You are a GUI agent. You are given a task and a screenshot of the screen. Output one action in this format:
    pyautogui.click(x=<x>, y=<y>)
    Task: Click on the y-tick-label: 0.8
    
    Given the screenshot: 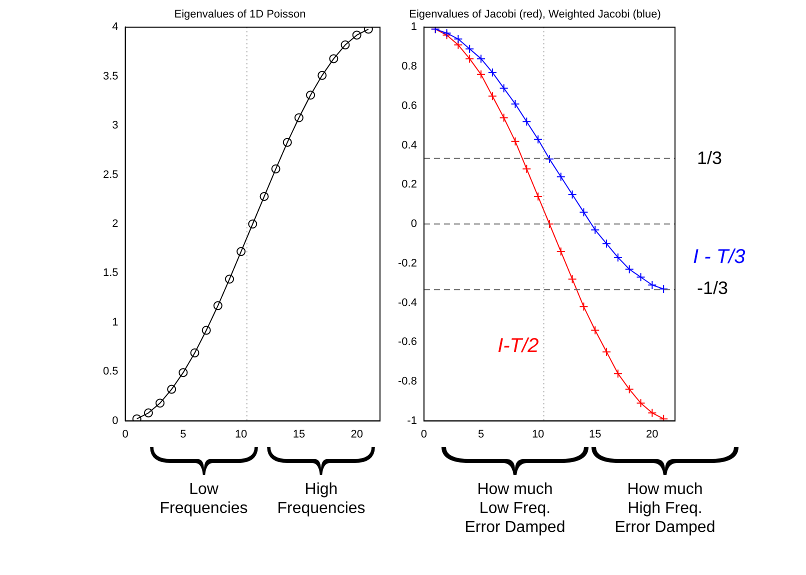 What is the action you would take?
    pyautogui.click(x=409, y=66)
    